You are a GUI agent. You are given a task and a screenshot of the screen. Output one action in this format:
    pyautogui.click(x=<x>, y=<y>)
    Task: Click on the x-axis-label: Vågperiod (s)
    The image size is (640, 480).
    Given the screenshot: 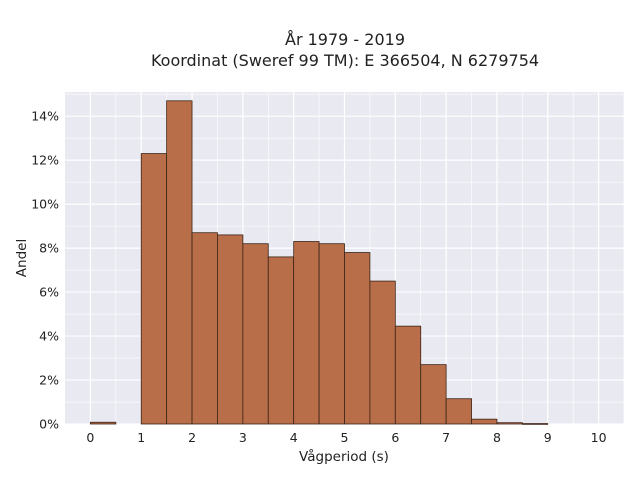 What is the action you would take?
    pyautogui.click(x=344, y=456)
    